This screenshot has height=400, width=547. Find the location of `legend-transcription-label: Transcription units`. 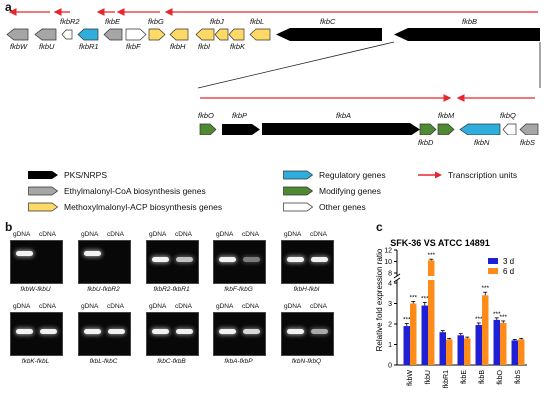

legend-transcription-label: Transcription units is located at coordinates (483, 175).